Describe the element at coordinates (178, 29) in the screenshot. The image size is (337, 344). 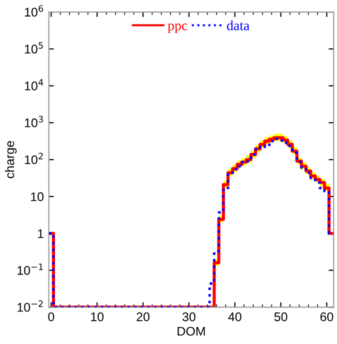
I see `legend-label: ppc` at that location.